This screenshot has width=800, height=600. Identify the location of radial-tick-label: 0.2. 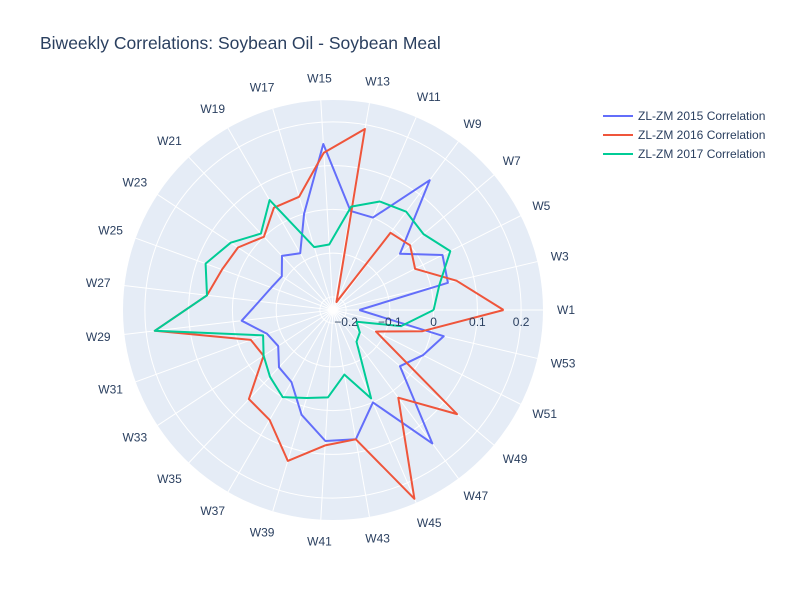
(521, 322).